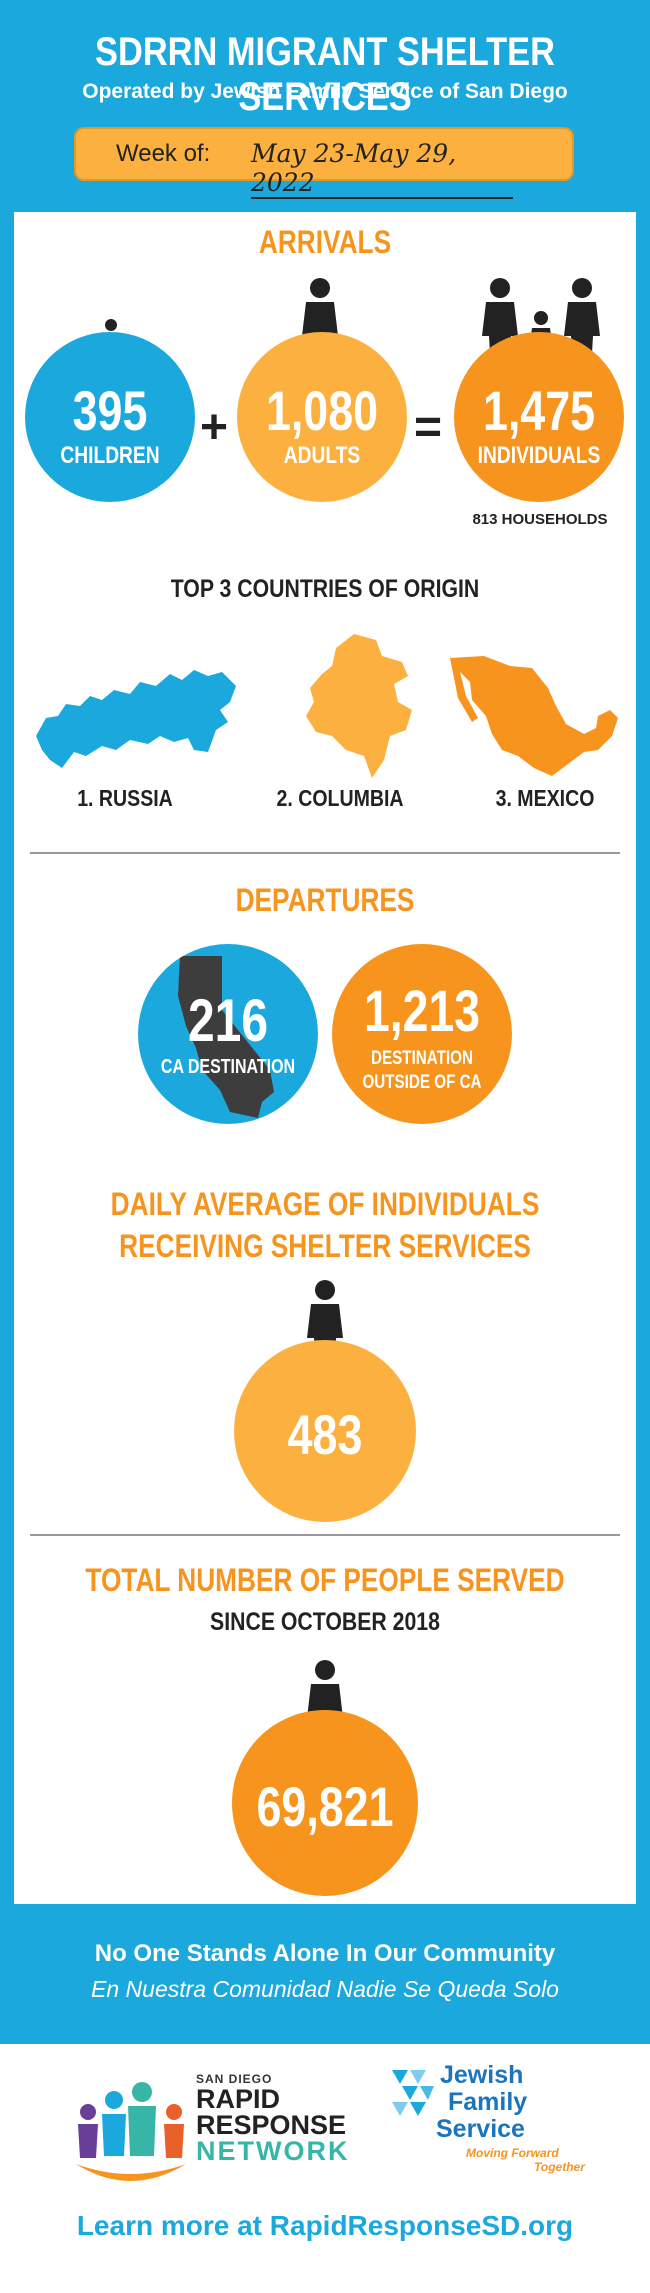  I want to click on rrn-line-3: NETWORK, so click(273, 2151).